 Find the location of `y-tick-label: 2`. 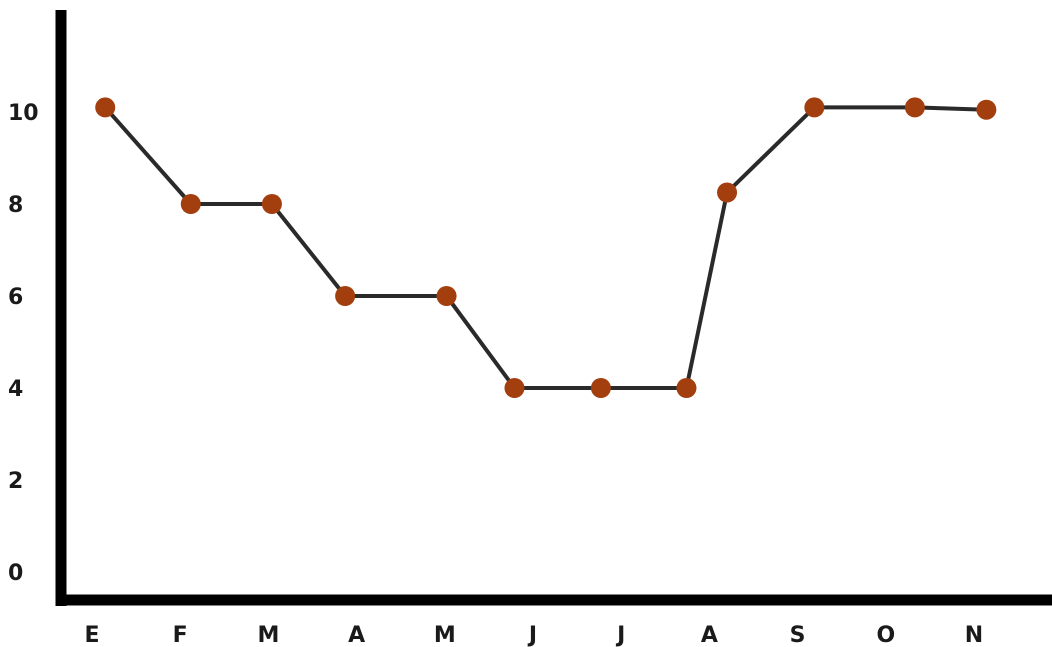

y-tick-label: 2 is located at coordinates (15, 481).